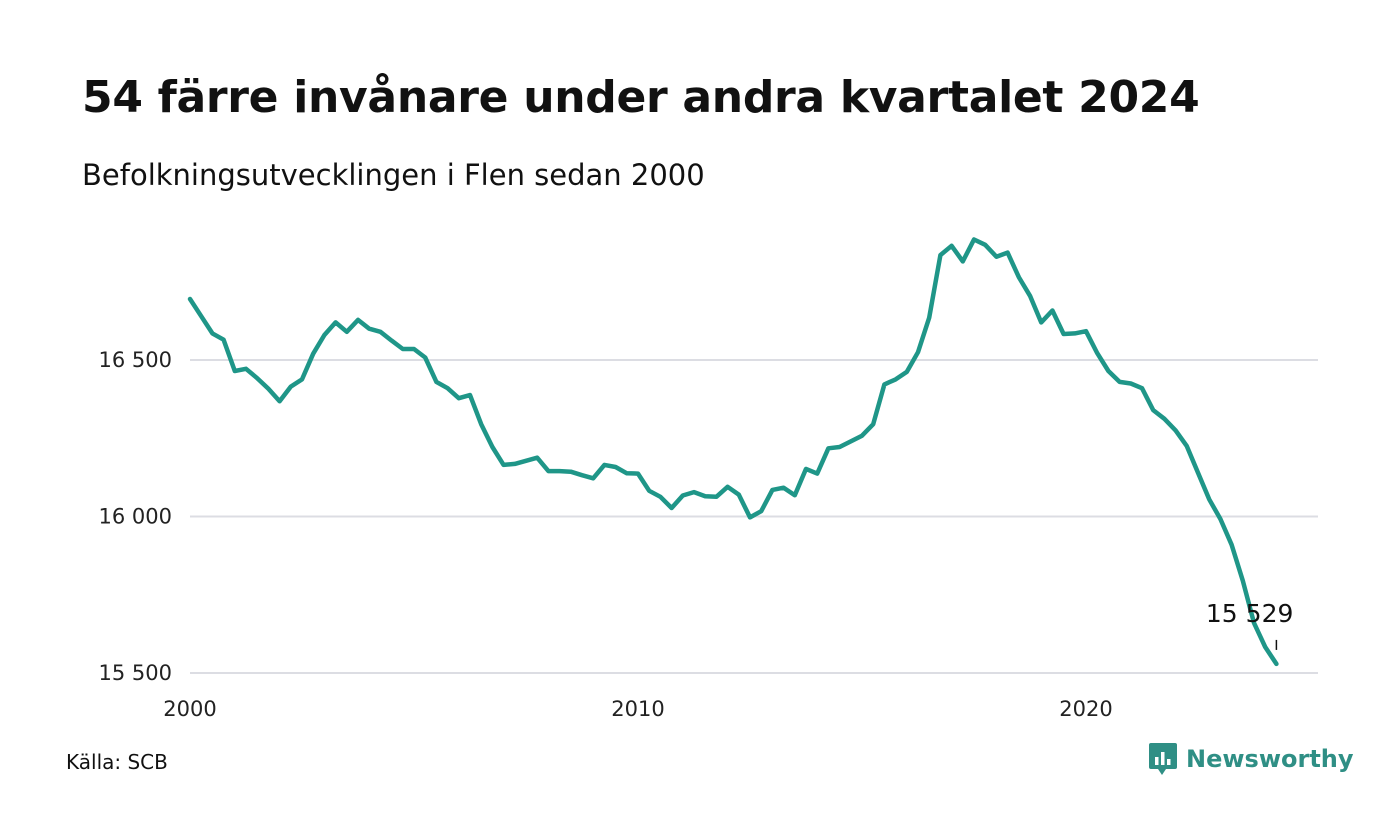  I want to click on y-tick-label: 15 500, so click(135, 673).